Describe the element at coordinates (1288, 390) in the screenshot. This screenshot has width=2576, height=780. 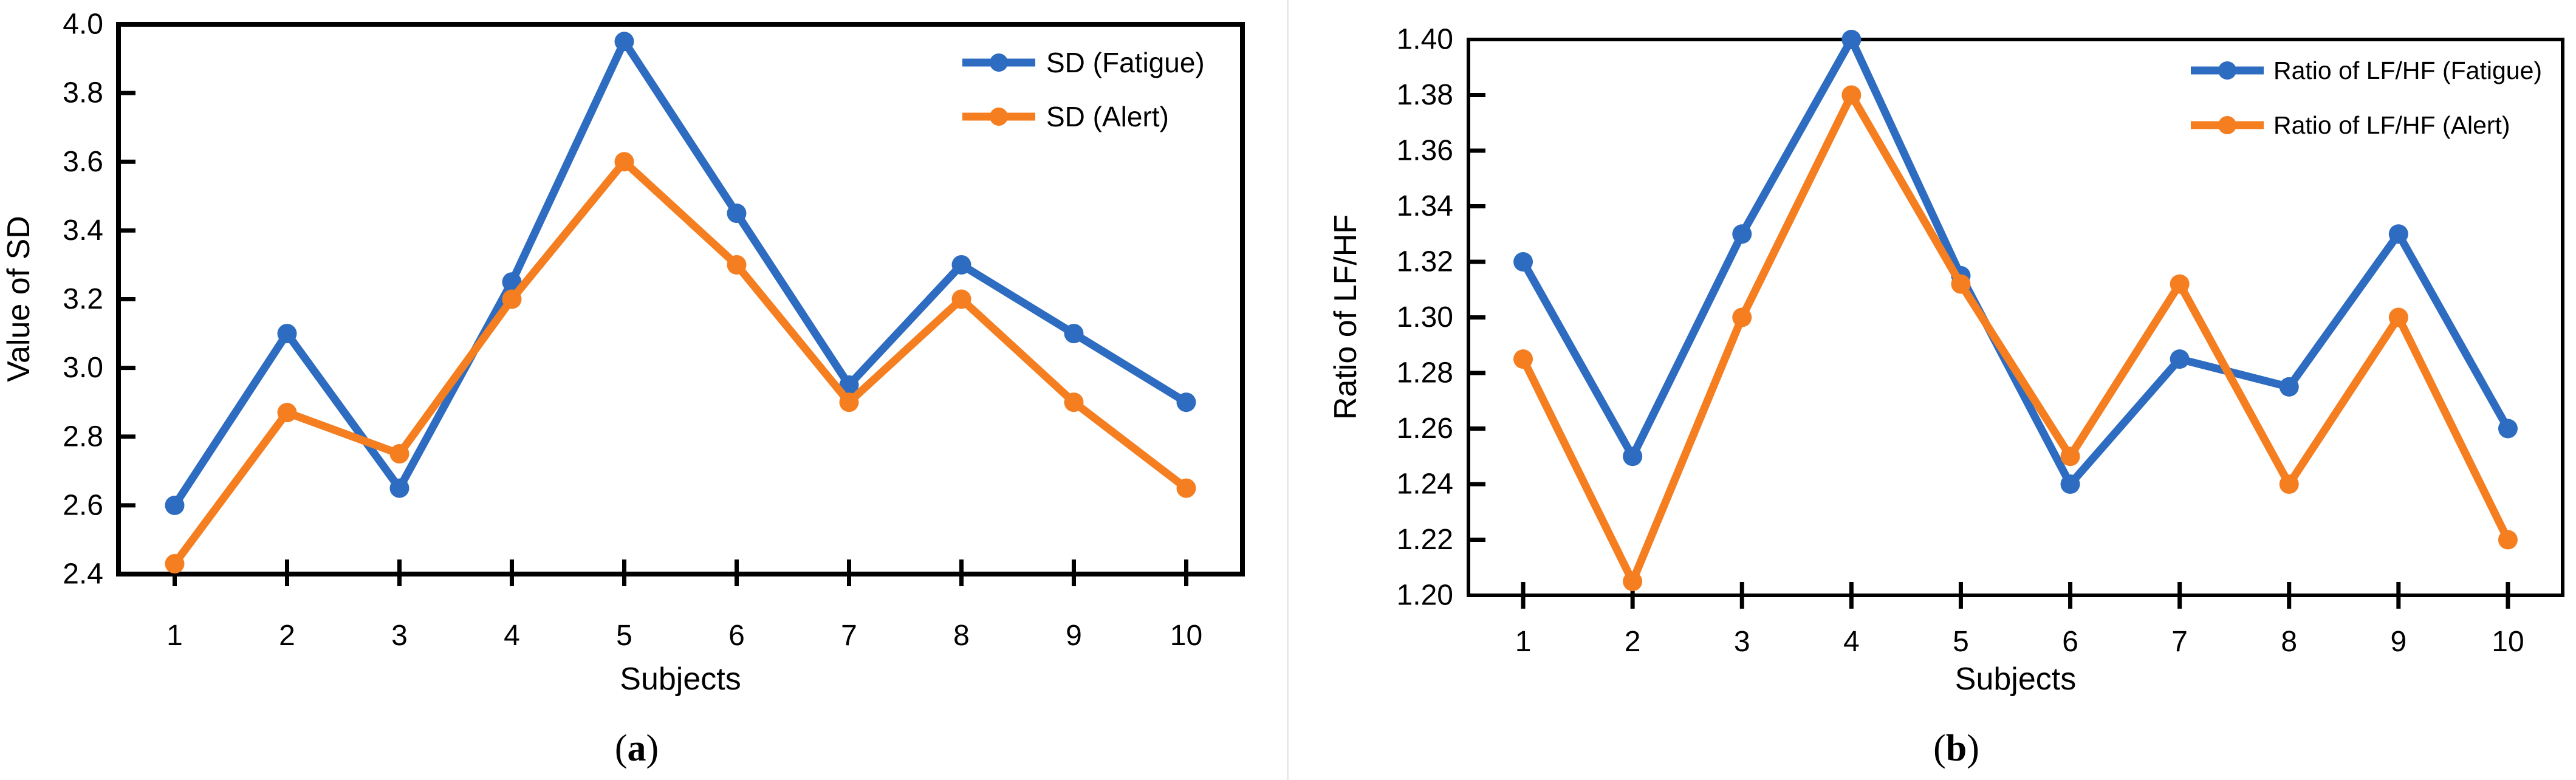
I see `panel-divider-line` at that location.